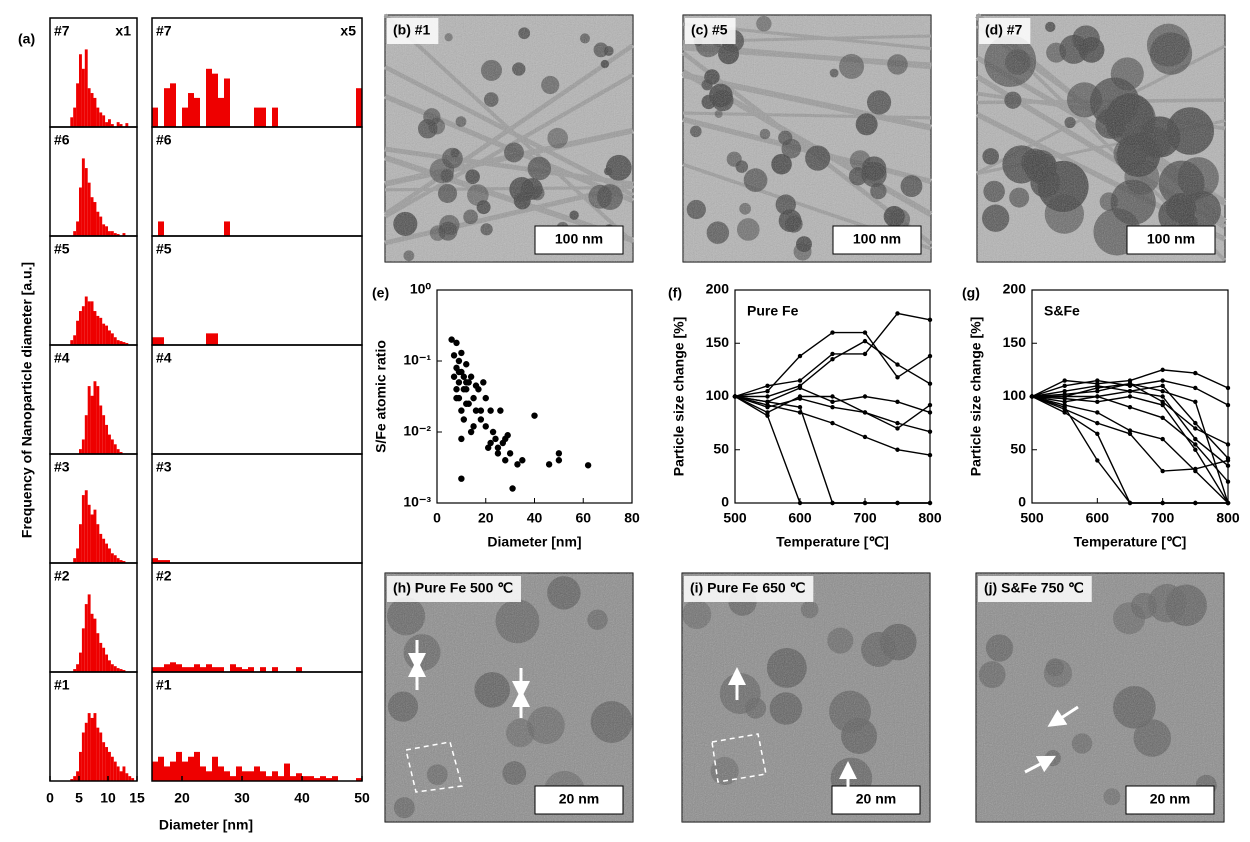 This screenshot has height=842, width=1250. I want to click on x-tick-label: 500, so click(1032, 518).